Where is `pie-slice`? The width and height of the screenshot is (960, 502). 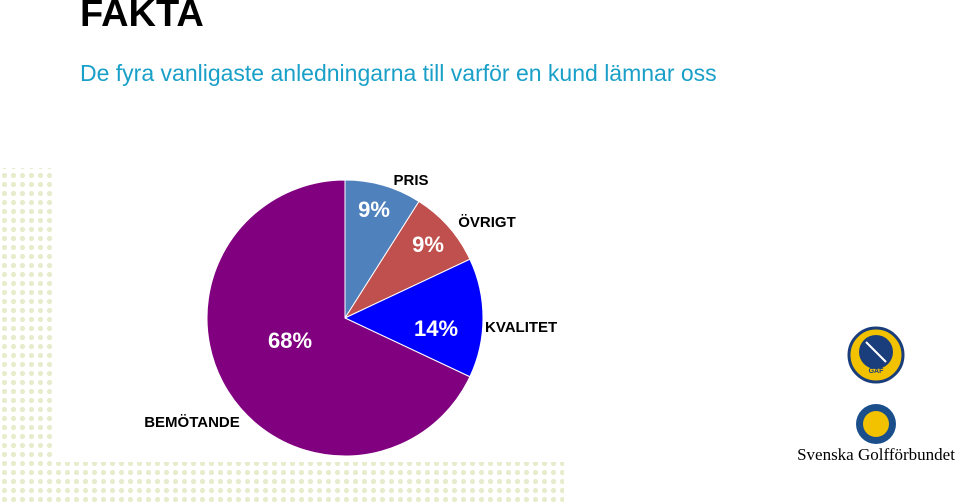 pie-slice is located at coordinates (413, 318).